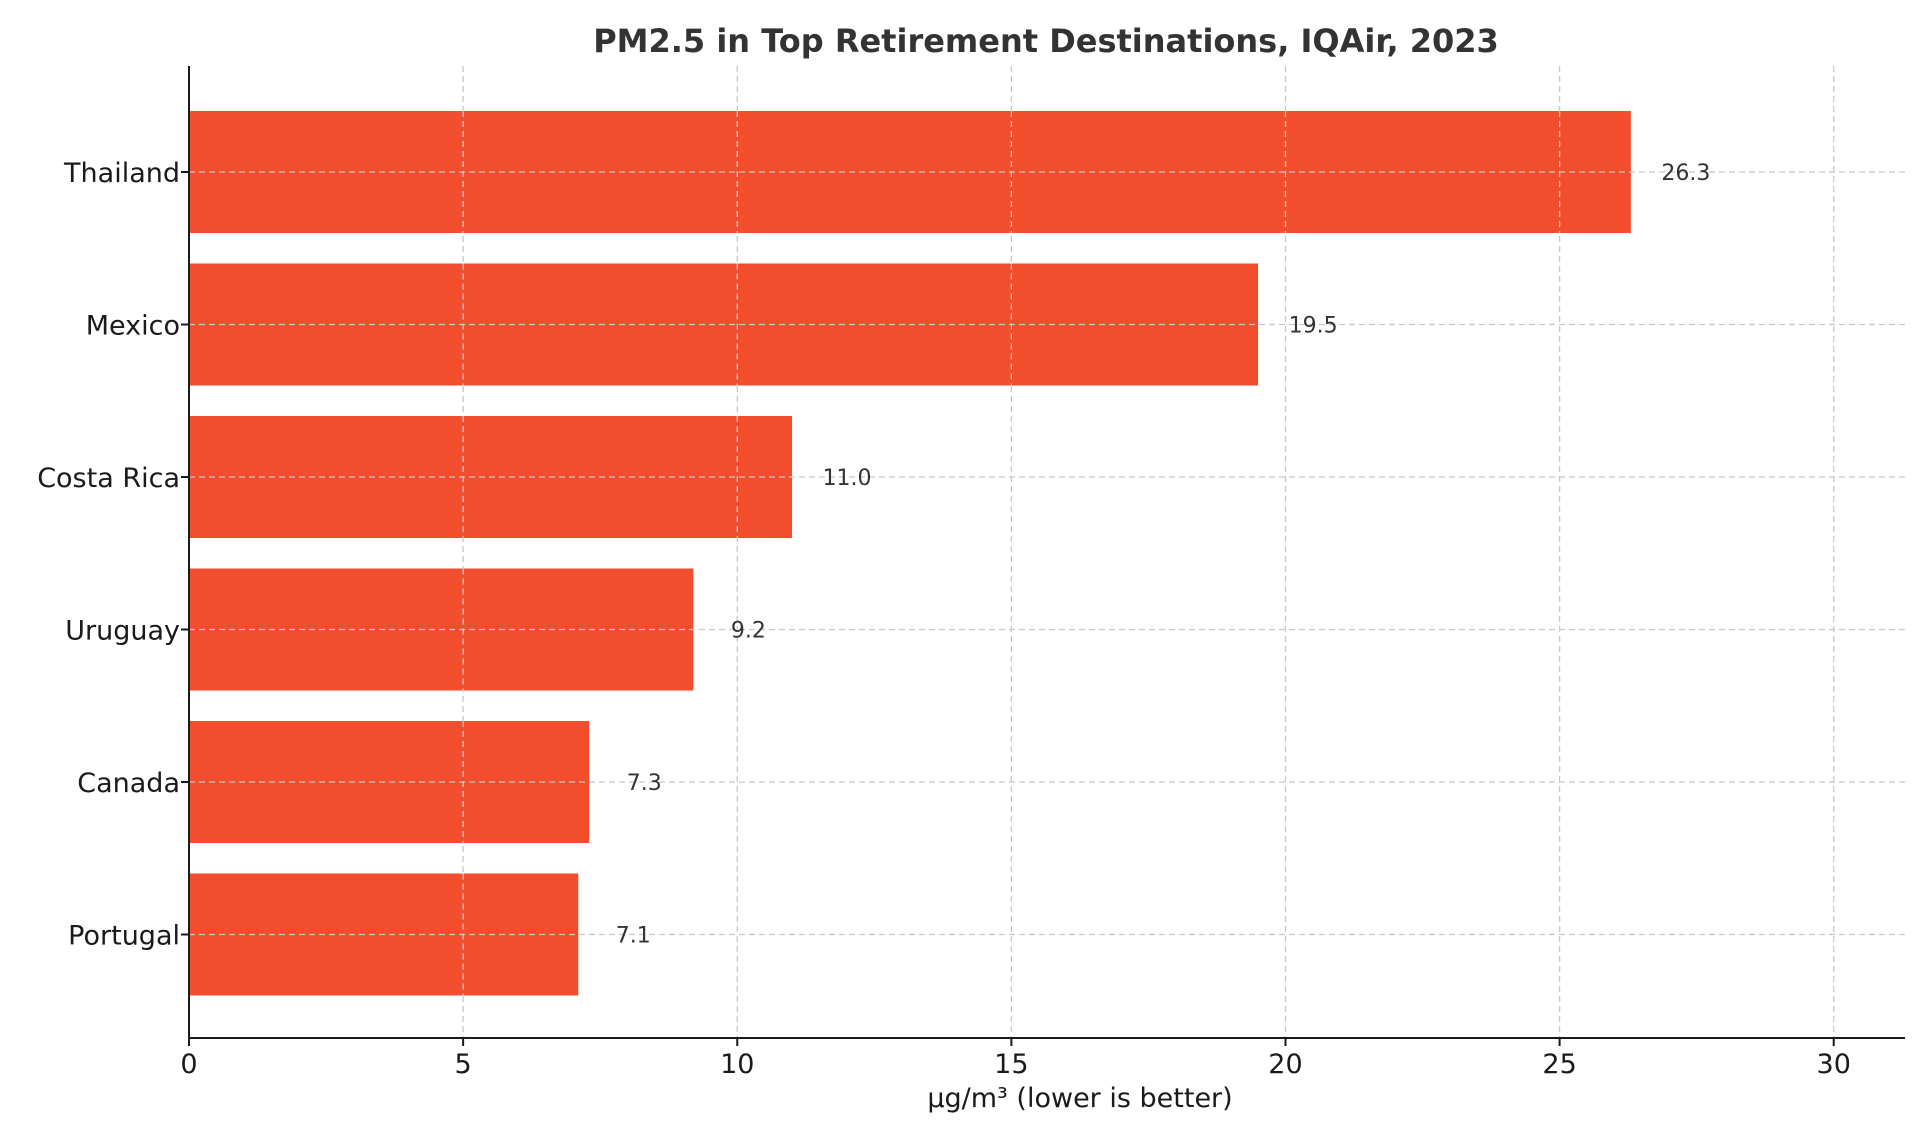  What do you see at coordinates (1079, 1098) in the screenshot?
I see `x-axis-label: µg/m³ (lower is better)` at bounding box center [1079, 1098].